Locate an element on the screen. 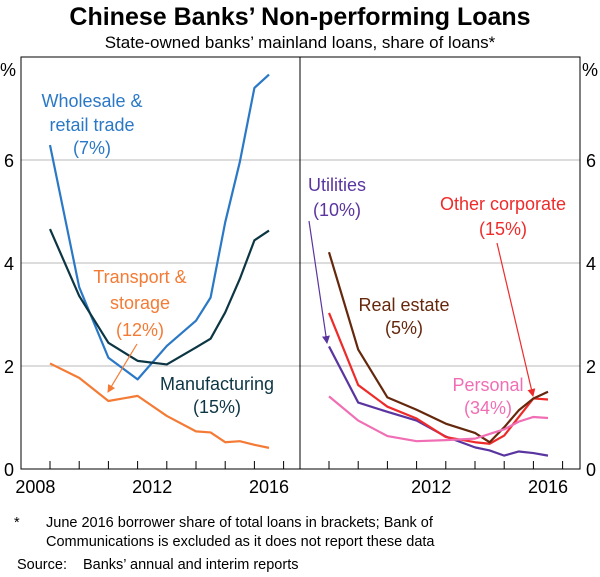 Image resolution: width=600 pixels, height=577 pixels. y-unit-left: % is located at coordinates (8, 70).